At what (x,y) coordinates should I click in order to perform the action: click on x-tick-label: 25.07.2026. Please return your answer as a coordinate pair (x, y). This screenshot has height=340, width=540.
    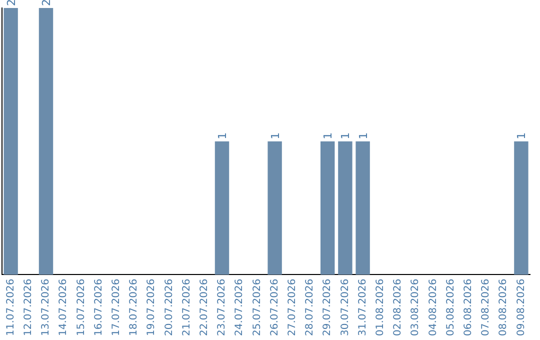
    Looking at the image, I should click on (257, 307).